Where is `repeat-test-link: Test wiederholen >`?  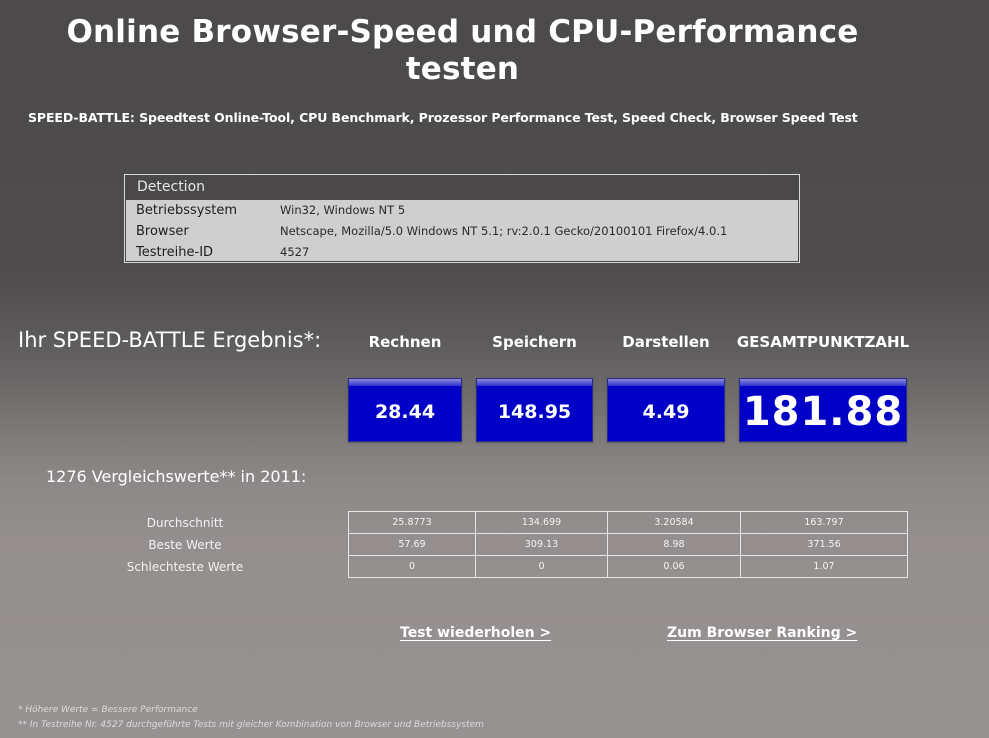 repeat-test-link: Test wiederholen > is located at coordinates (476, 633).